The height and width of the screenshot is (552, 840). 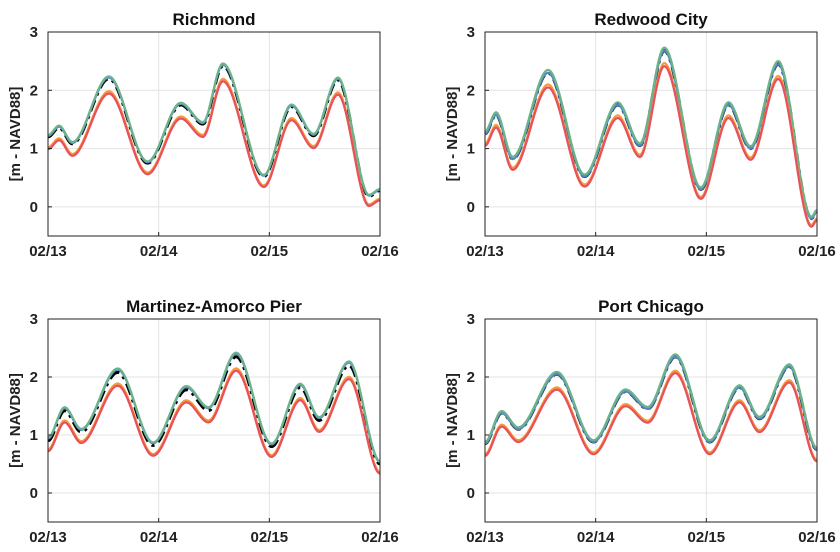 I want to click on chart-title: Richmond, so click(x=213, y=19).